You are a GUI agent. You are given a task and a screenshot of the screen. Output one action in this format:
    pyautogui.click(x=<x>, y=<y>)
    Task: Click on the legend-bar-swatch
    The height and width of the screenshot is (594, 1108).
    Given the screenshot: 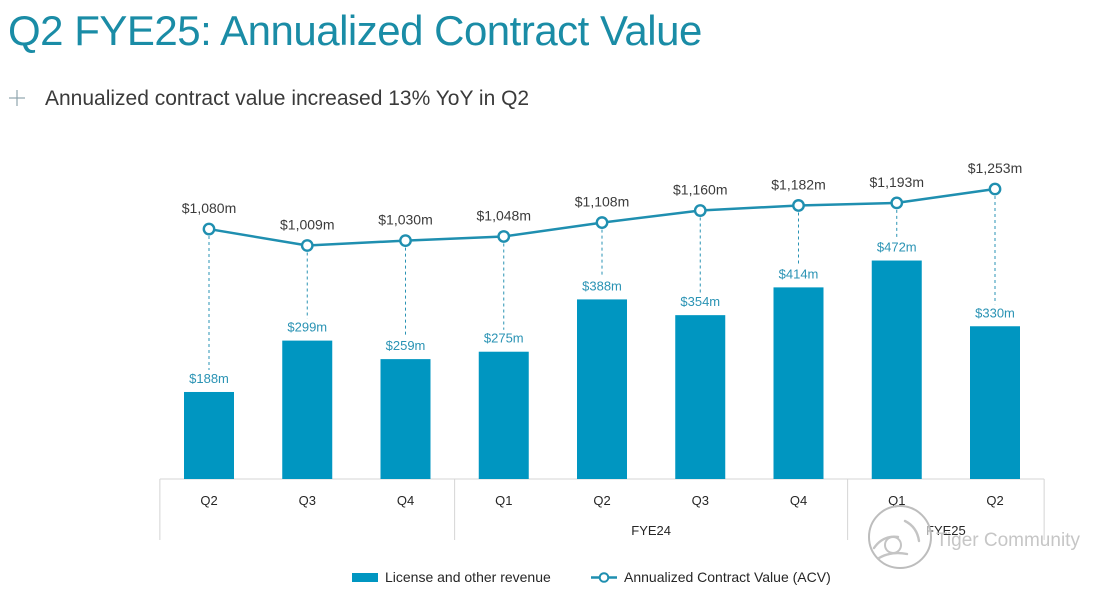 What is the action you would take?
    pyautogui.click(x=365, y=577)
    